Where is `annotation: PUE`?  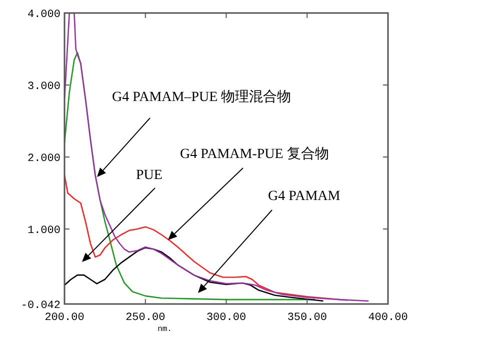
annotation: PUE is located at coordinates (149, 175).